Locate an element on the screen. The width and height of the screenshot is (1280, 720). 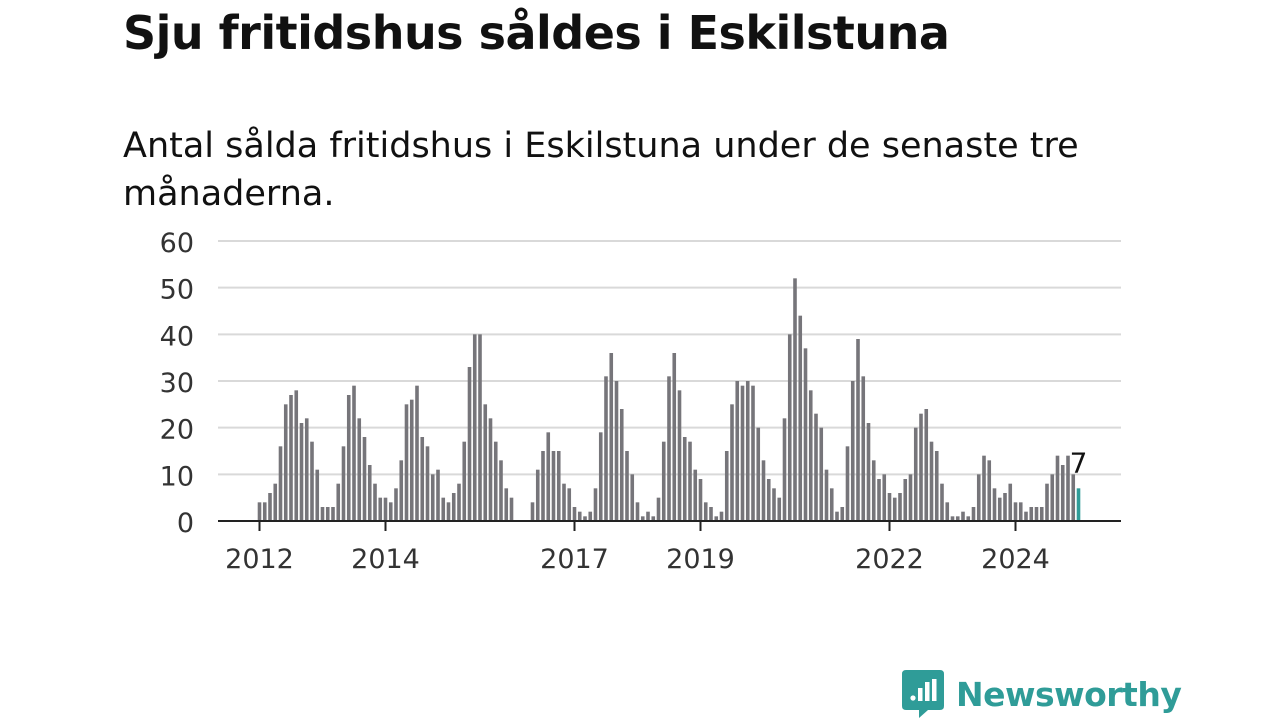
y-axis-labels: 0 10 20 30 40 50 60 is located at coordinates (177, 383).